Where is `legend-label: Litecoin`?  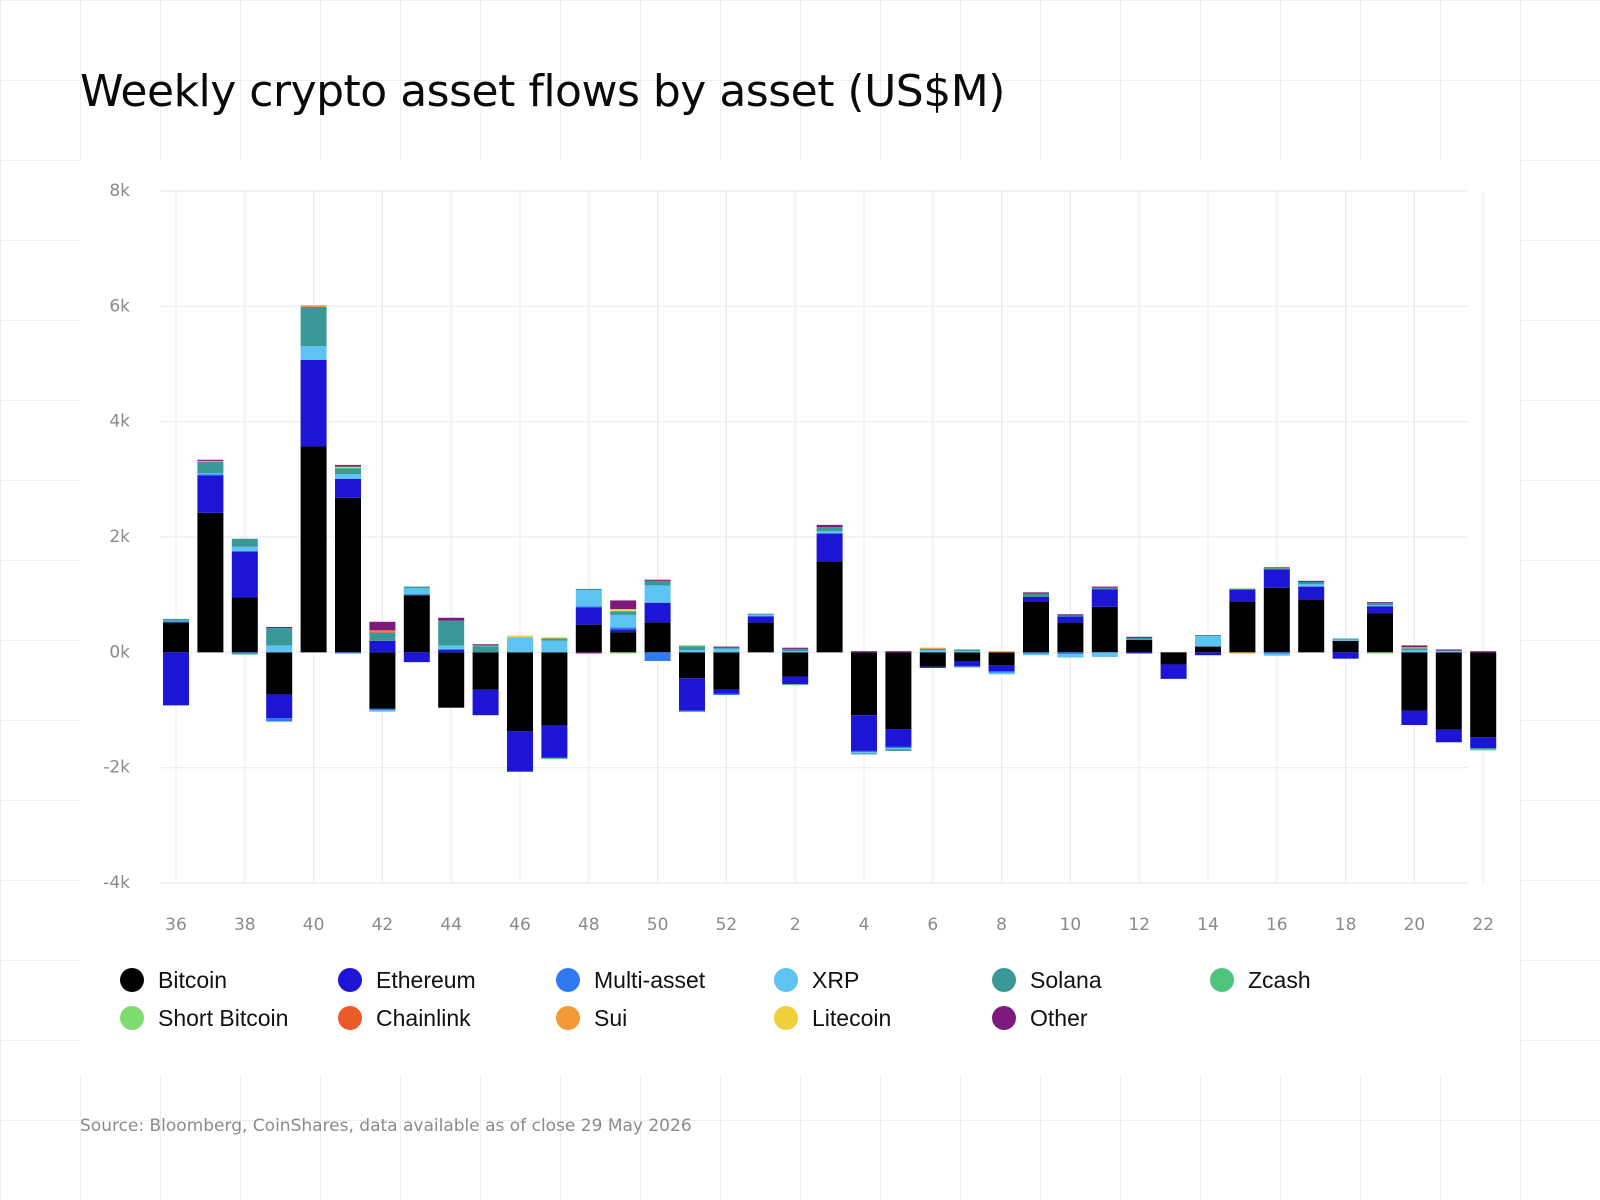
legend-label: Litecoin is located at coordinates (852, 1017).